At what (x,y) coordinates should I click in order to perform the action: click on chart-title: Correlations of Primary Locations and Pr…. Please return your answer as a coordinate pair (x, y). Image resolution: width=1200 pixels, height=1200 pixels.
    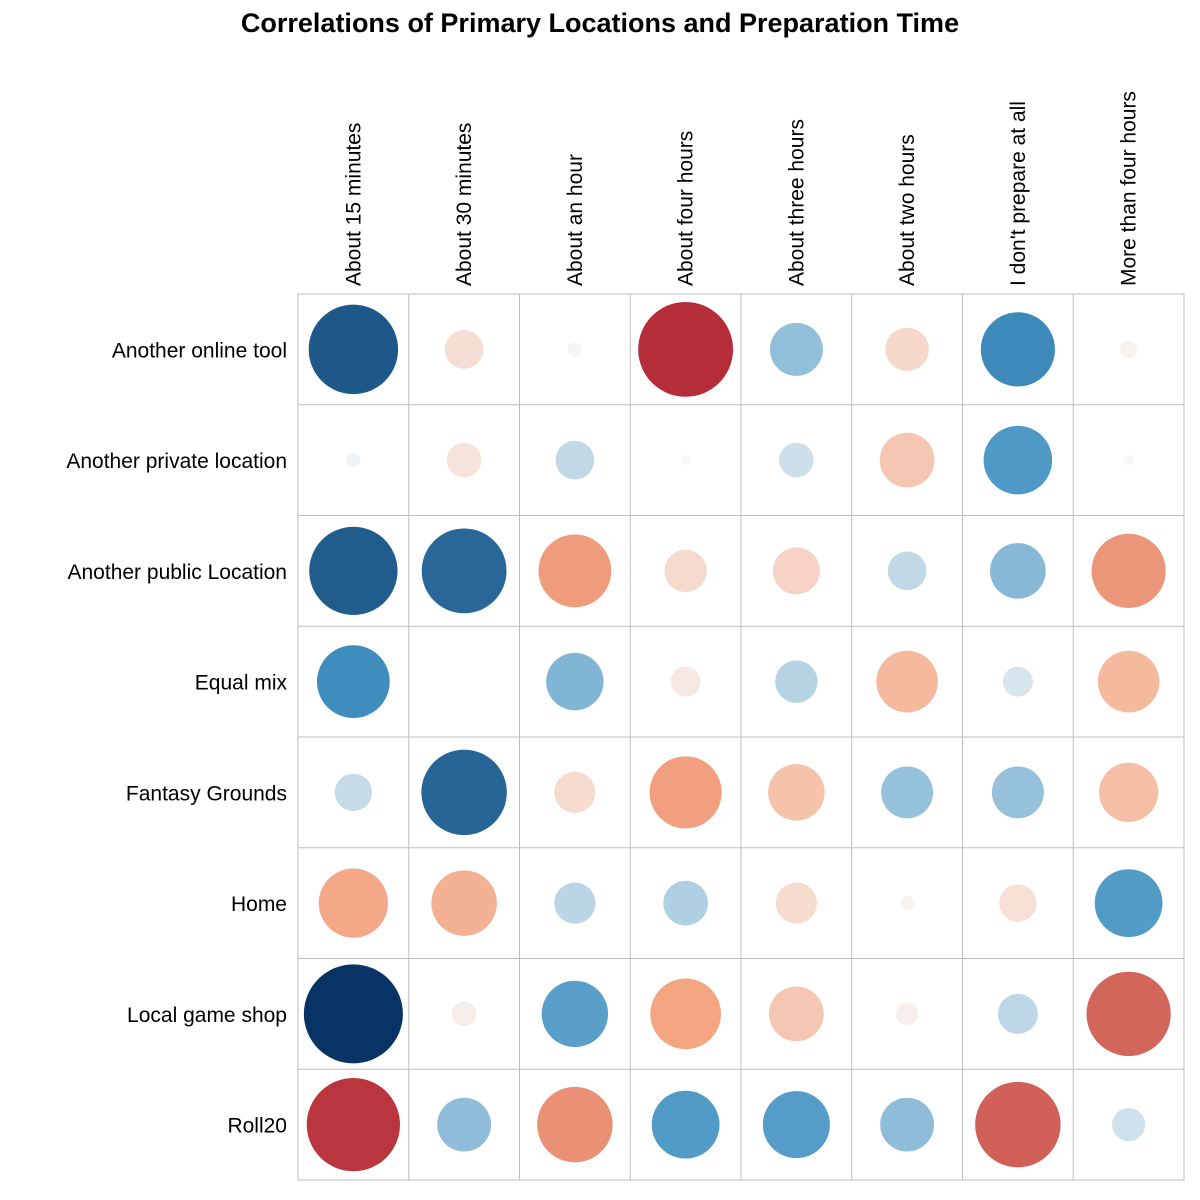
    Looking at the image, I should click on (600, 23).